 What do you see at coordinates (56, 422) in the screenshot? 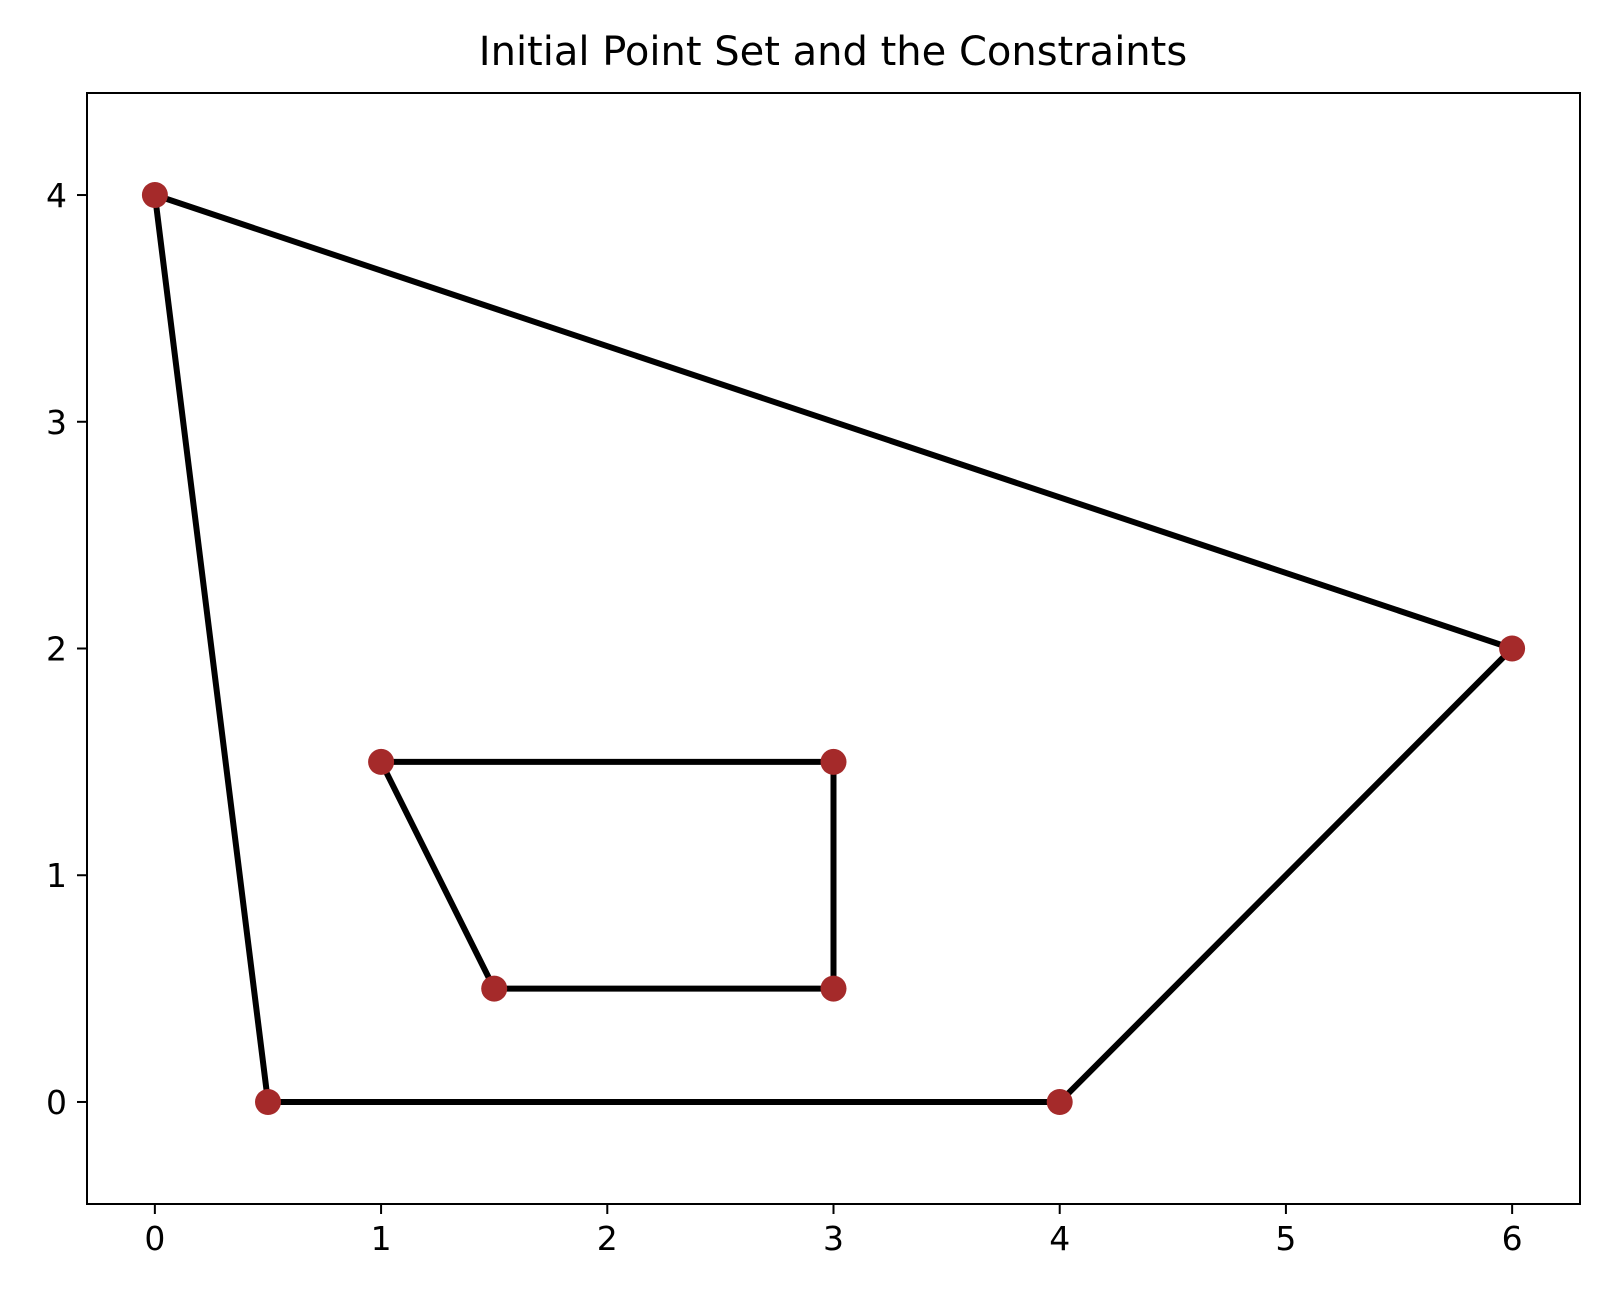
I see `y-tick-label-3: 3` at bounding box center [56, 422].